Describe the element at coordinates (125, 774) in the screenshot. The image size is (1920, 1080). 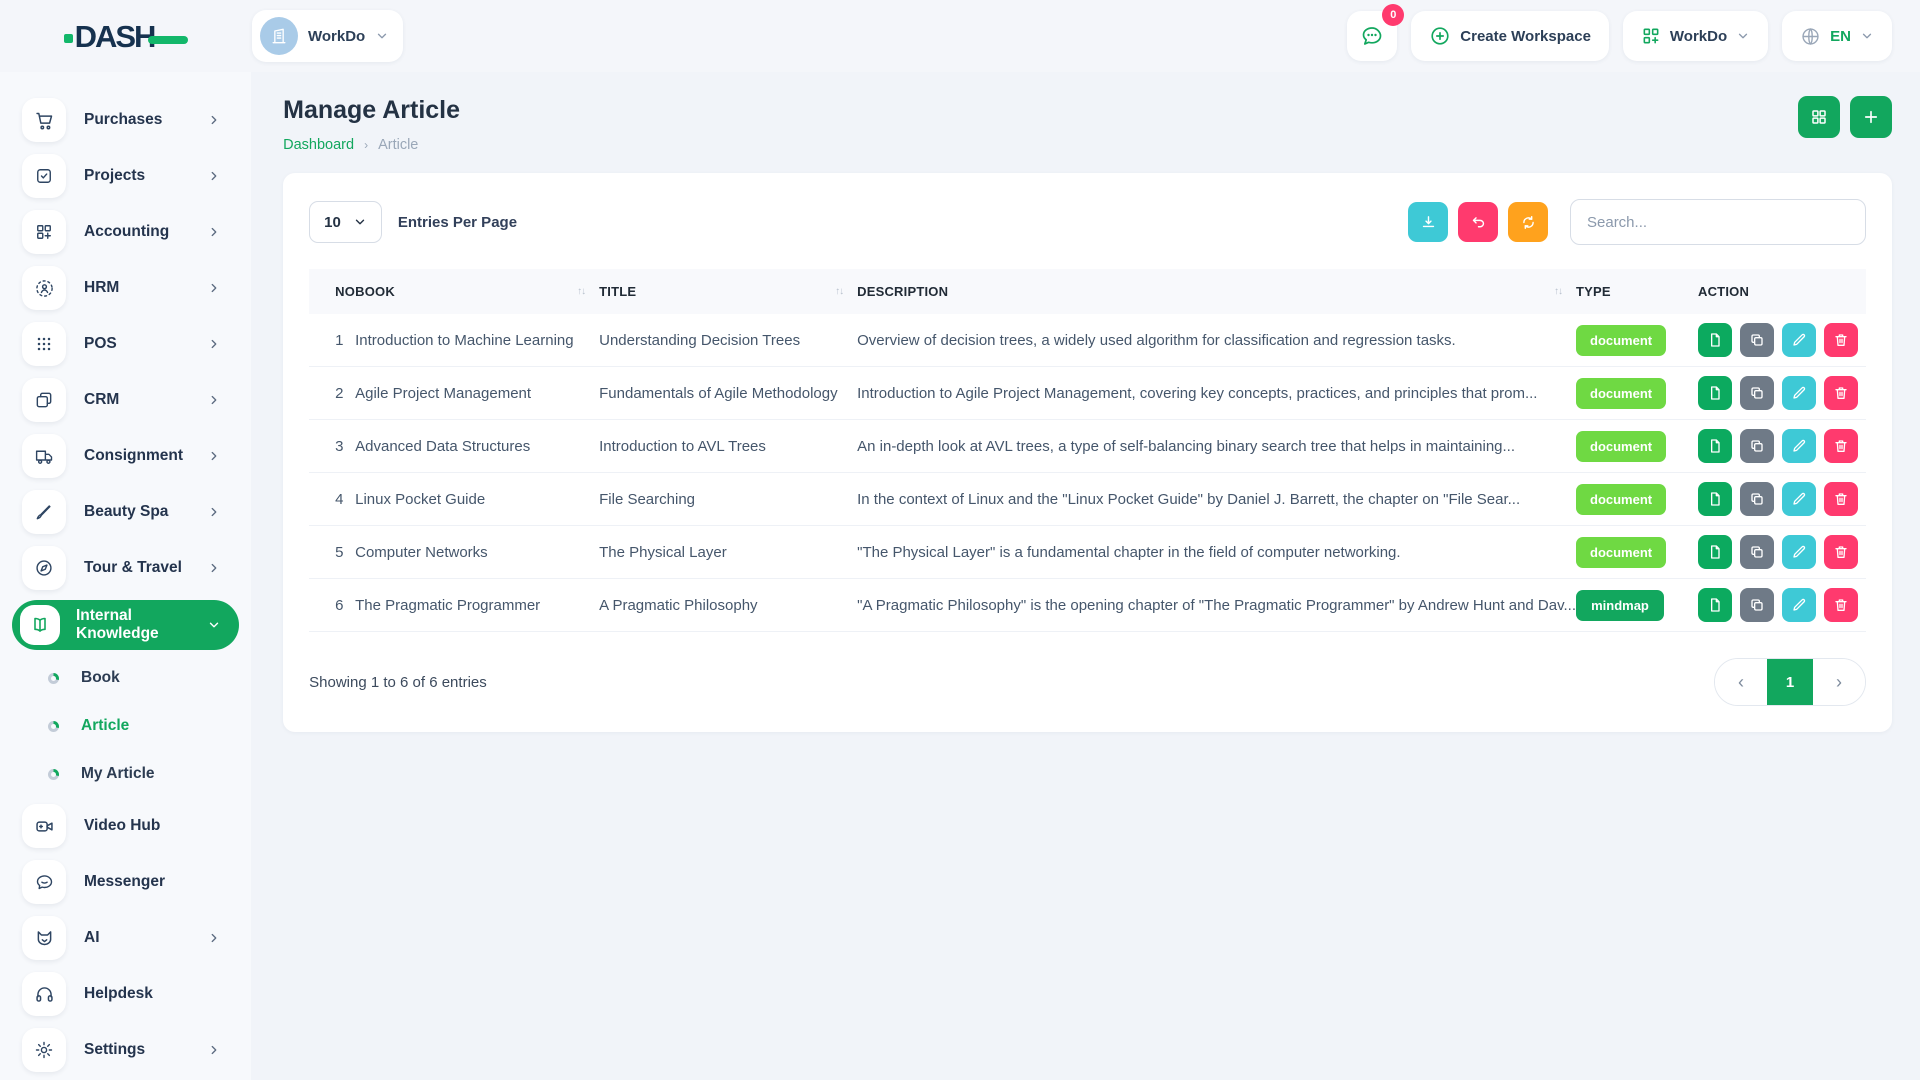
I see `sidebar-subitem-my-article: My Article` at that location.